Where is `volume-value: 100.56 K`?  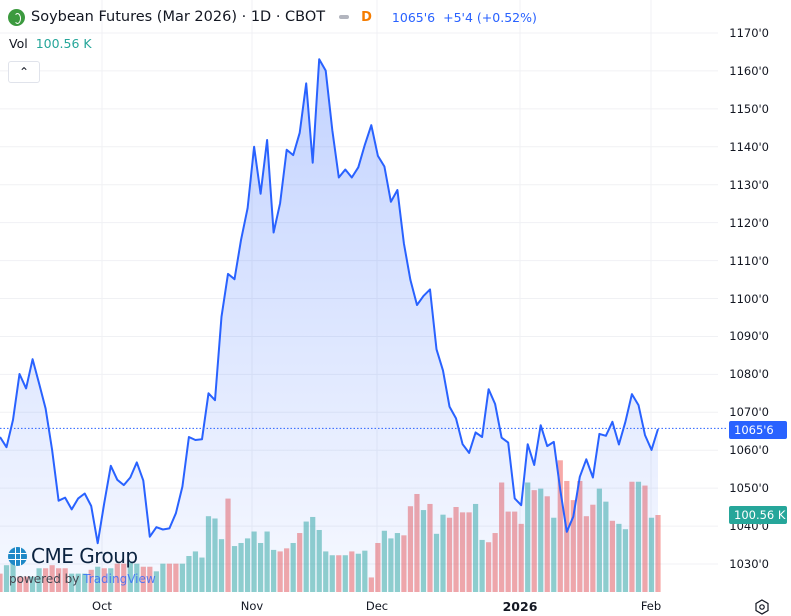
volume-value: 100.56 K is located at coordinates (63, 43).